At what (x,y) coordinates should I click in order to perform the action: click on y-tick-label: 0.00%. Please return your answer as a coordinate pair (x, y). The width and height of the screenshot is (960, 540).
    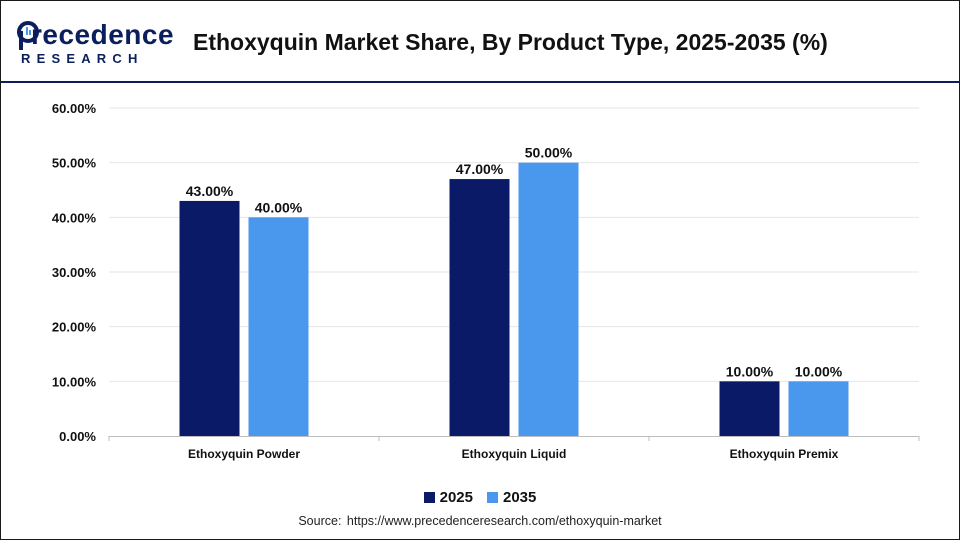
    Looking at the image, I should click on (77, 436).